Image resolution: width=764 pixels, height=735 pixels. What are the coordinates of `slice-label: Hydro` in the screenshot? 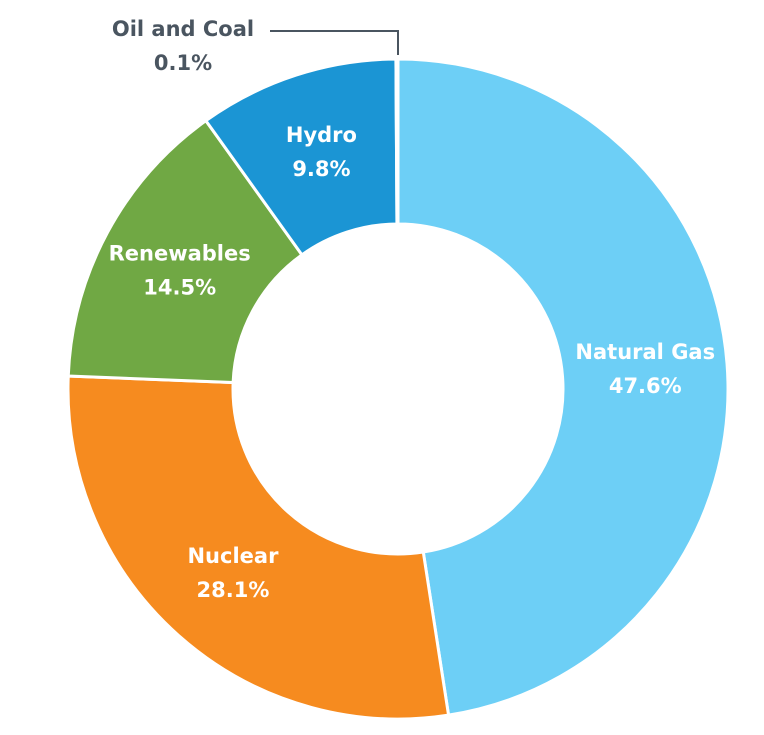 It's located at (321, 135).